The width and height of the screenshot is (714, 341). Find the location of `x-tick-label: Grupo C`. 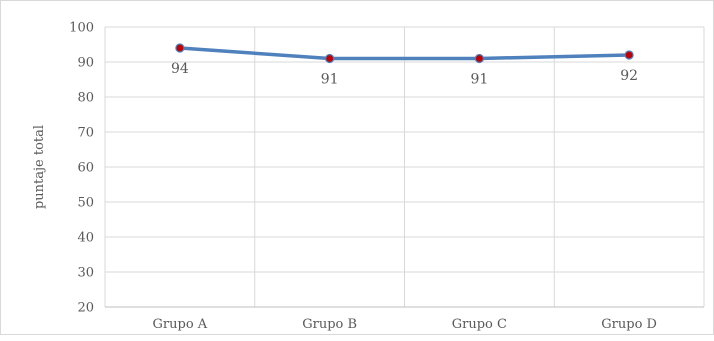

x-tick-label: Grupo C is located at coordinates (479, 324).